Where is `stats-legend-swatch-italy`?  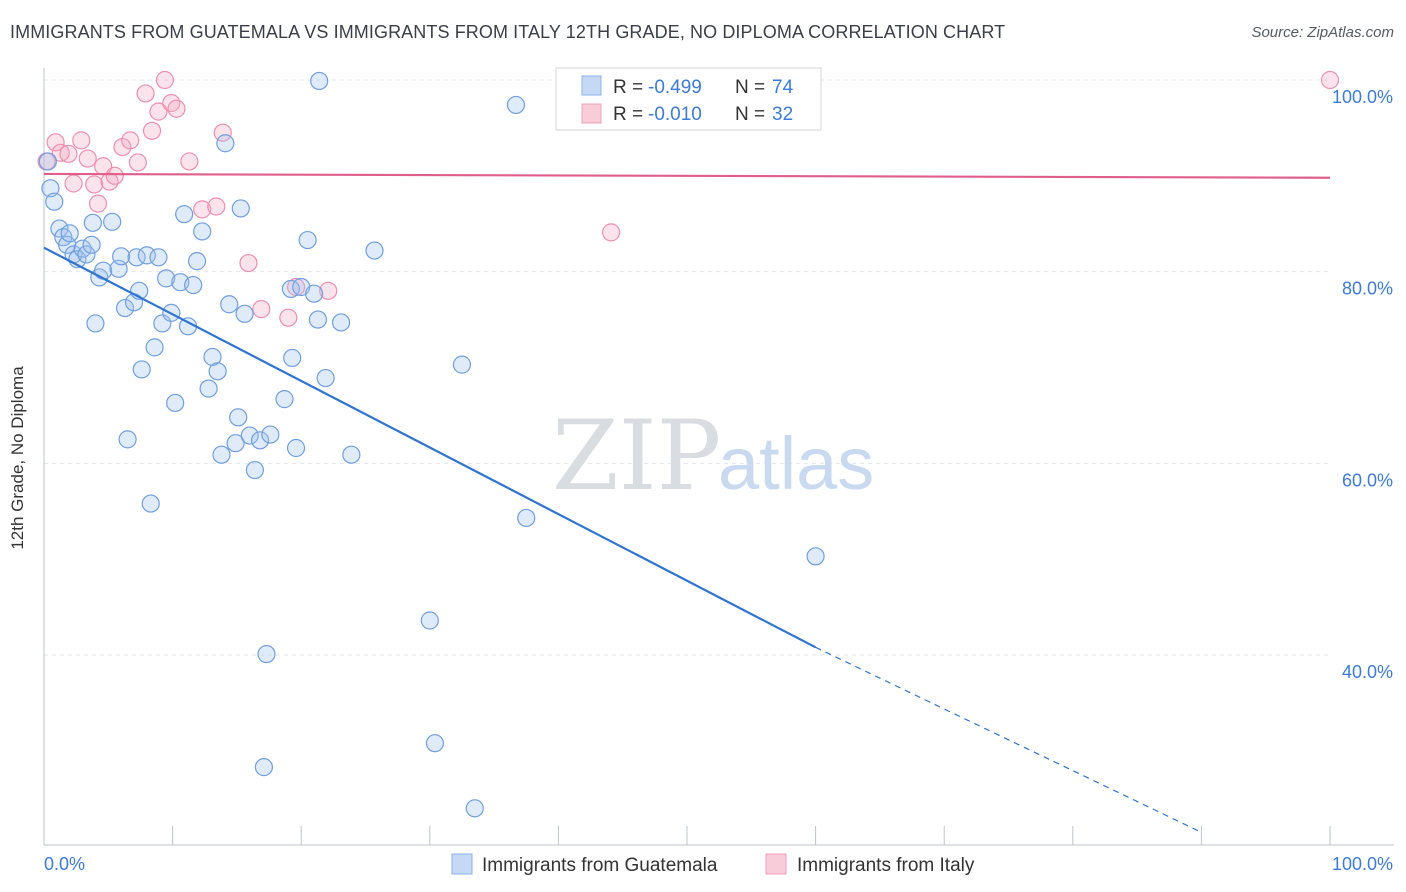
stats-legend-swatch-italy is located at coordinates (591, 113).